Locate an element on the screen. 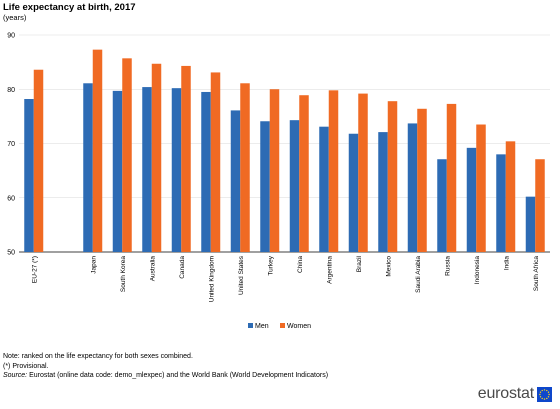 Image resolution: width=560 pixels, height=409 pixels. legend: Men Women is located at coordinates (279, 326).